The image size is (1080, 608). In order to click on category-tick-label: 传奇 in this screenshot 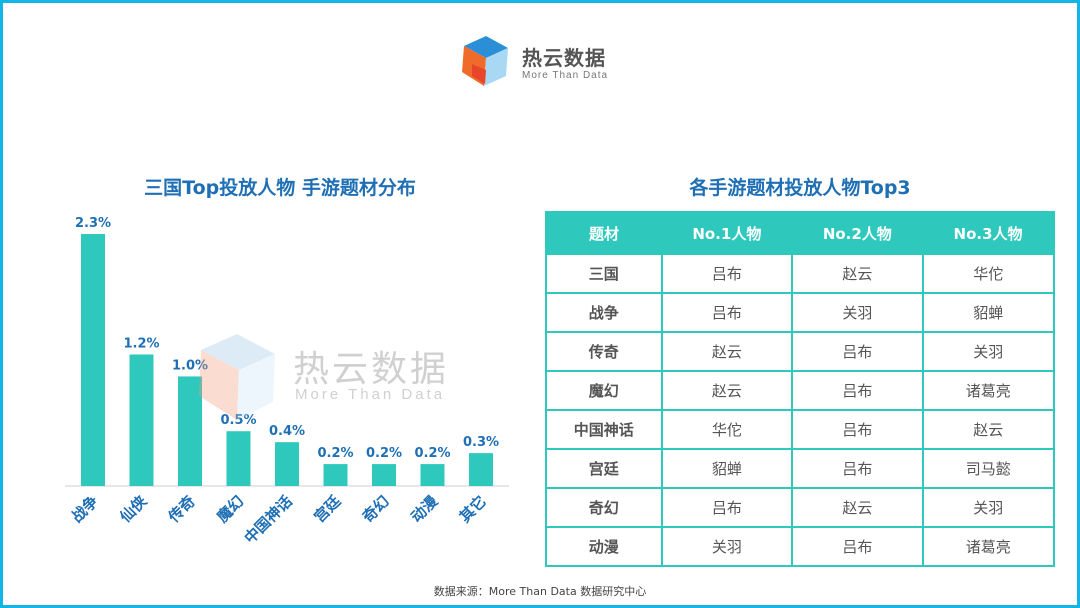, I will do `click(181, 509)`.